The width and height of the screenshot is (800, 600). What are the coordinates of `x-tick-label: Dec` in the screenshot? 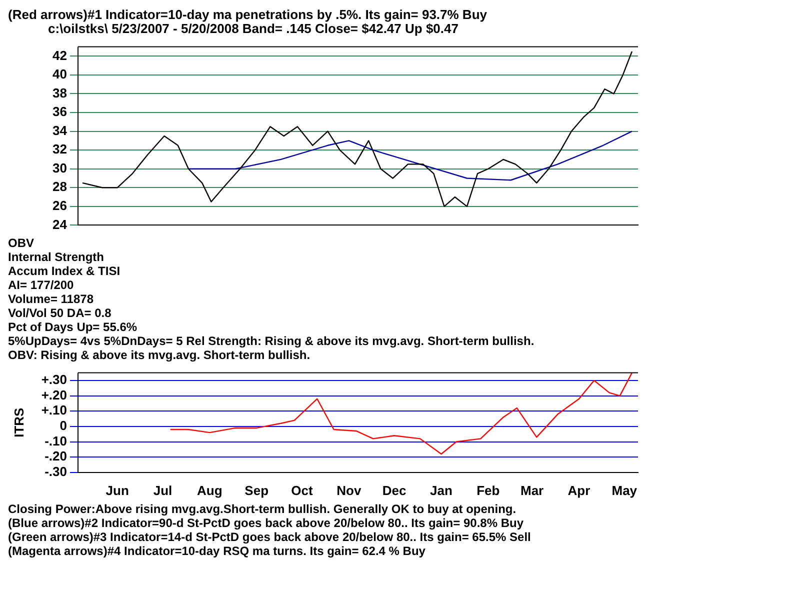 It's located at (394, 490).